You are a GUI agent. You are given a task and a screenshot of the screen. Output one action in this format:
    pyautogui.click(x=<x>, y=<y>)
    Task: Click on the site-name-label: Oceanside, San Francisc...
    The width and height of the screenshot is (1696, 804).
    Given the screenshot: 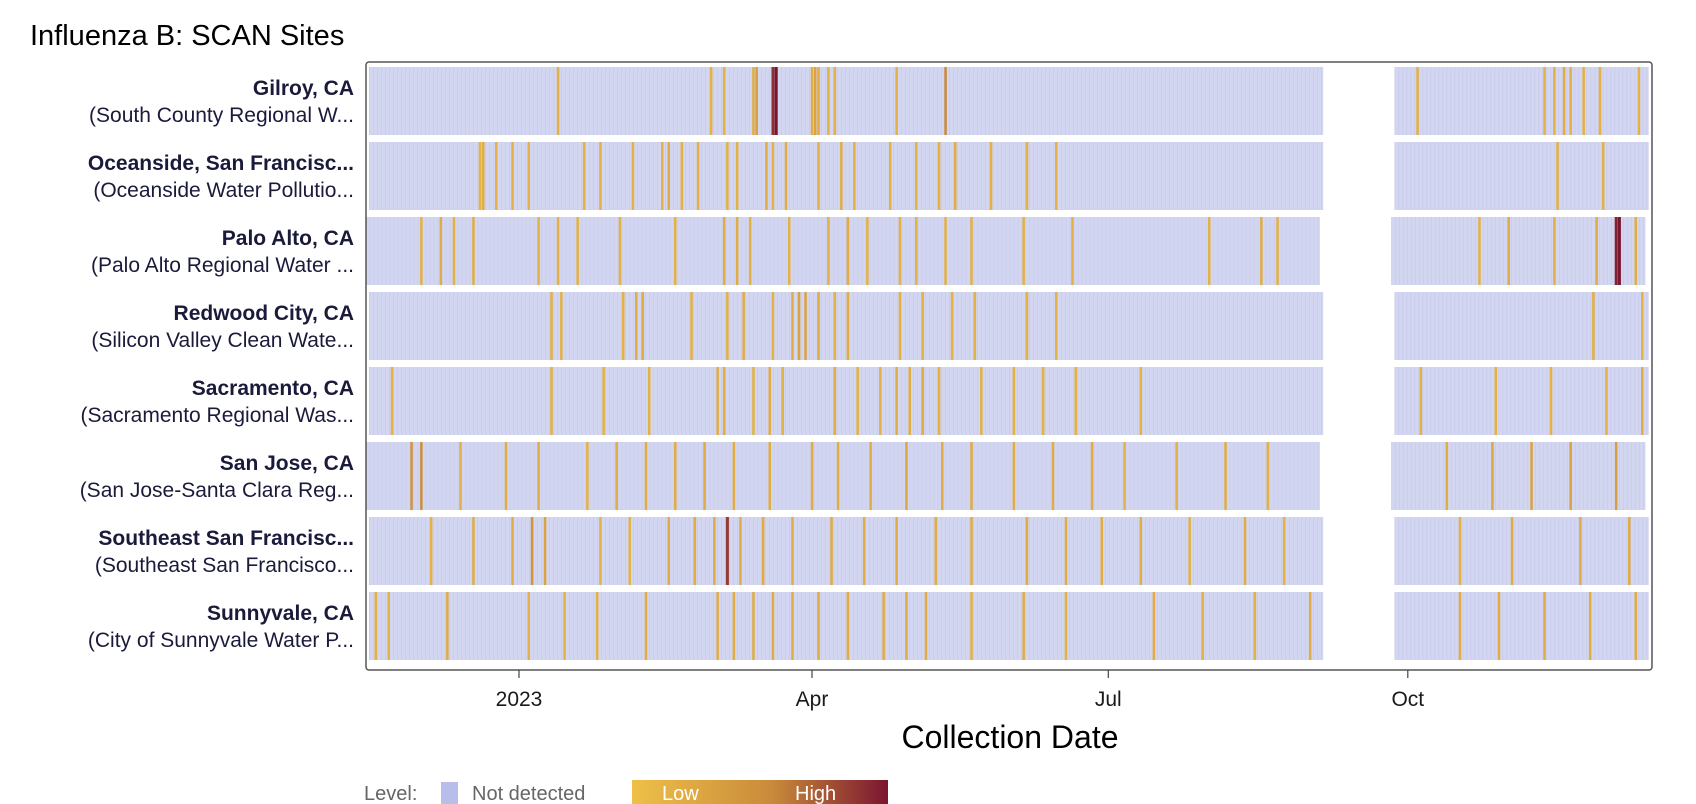 What is the action you would take?
    pyautogui.click(x=221, y=163)
    